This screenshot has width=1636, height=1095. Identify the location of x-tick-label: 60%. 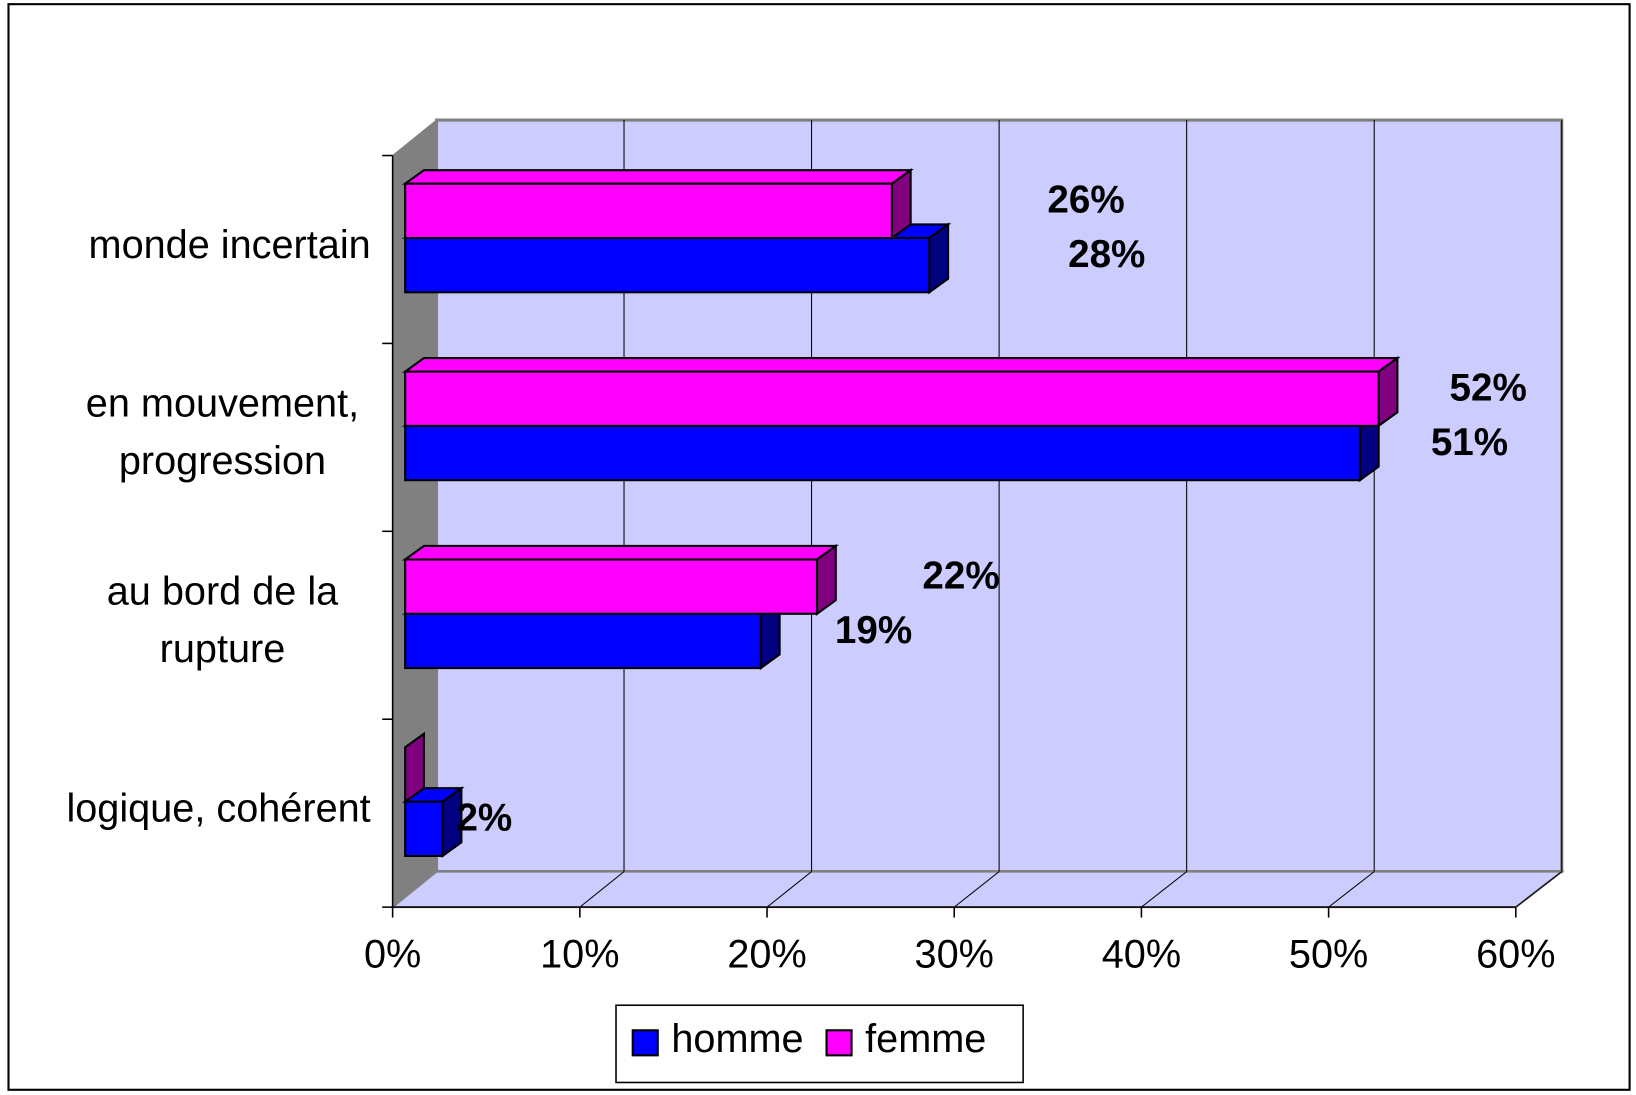
(1515, 955).